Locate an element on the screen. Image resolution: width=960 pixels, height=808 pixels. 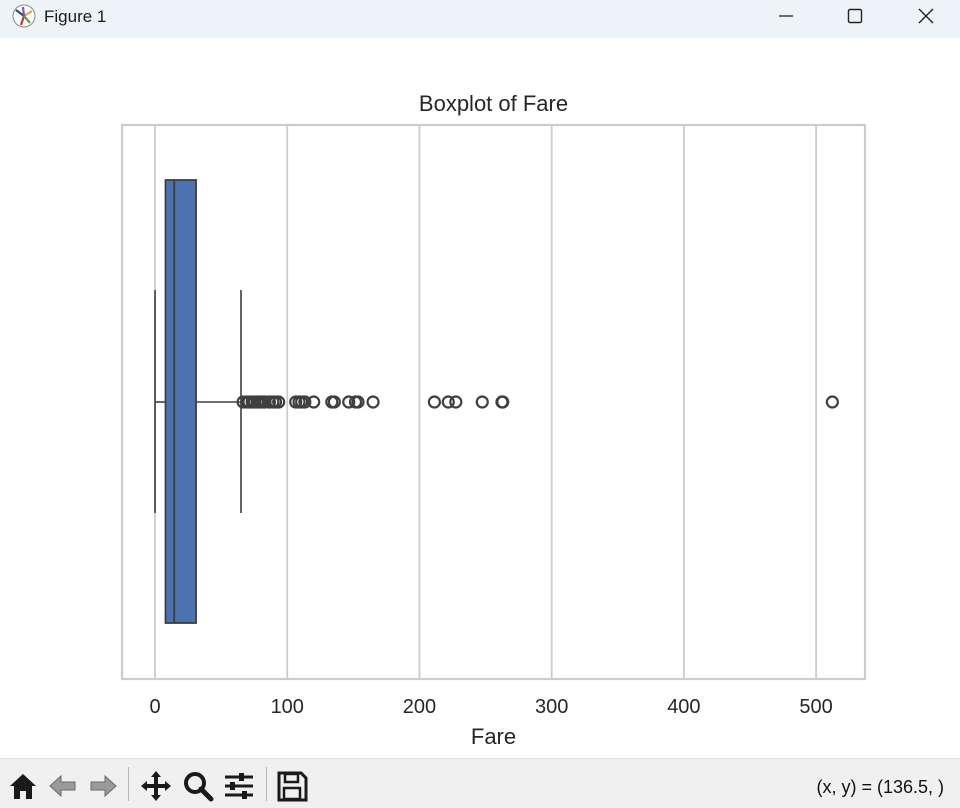
x-tick-label: 0 is located at coordinates (154, 707).